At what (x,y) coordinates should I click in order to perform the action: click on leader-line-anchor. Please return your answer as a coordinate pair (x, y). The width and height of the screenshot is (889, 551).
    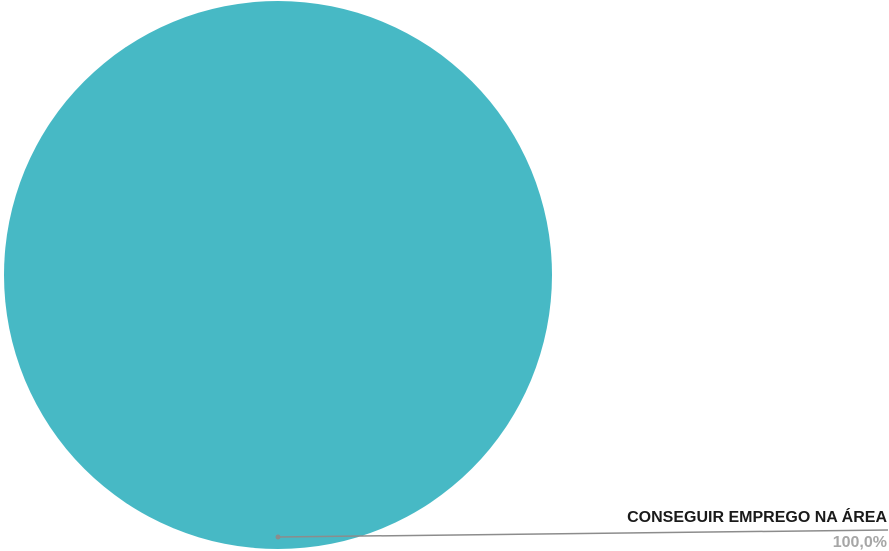
    Looking at the image, I should click on (278, 537).